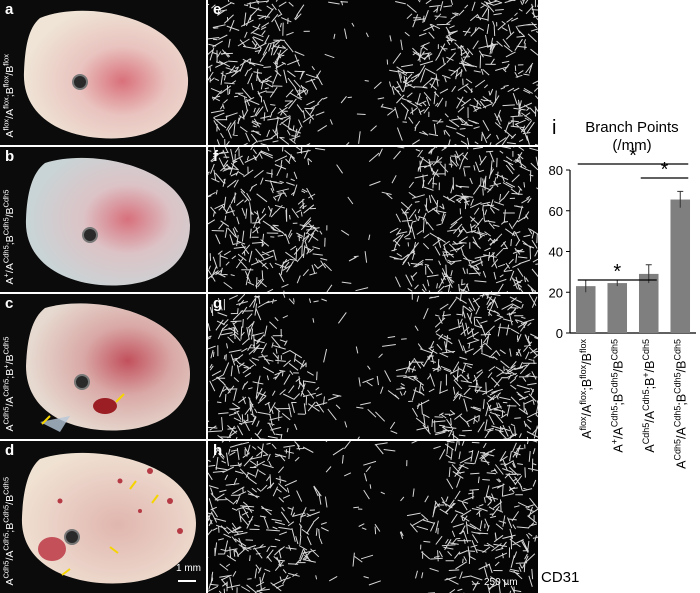 This screenshot has height=593, width=700. What do you see at coordinates (556, 170) in the screenshot?
I see `y-tick-label: 80` at bounding box center [556, 170].